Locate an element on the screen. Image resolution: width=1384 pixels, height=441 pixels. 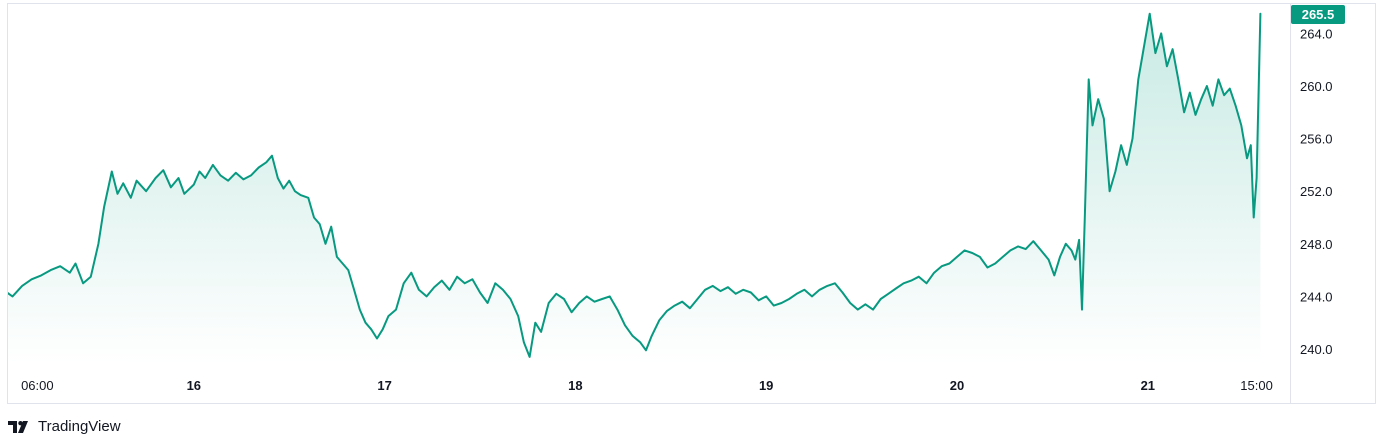
last-price-marker: 265.5 is located at coordinates (1318, 14).